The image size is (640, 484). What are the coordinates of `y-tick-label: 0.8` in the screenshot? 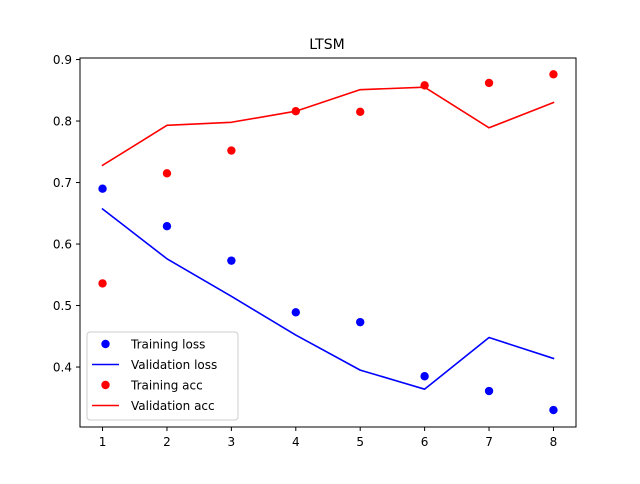 It's located at (62, 122).